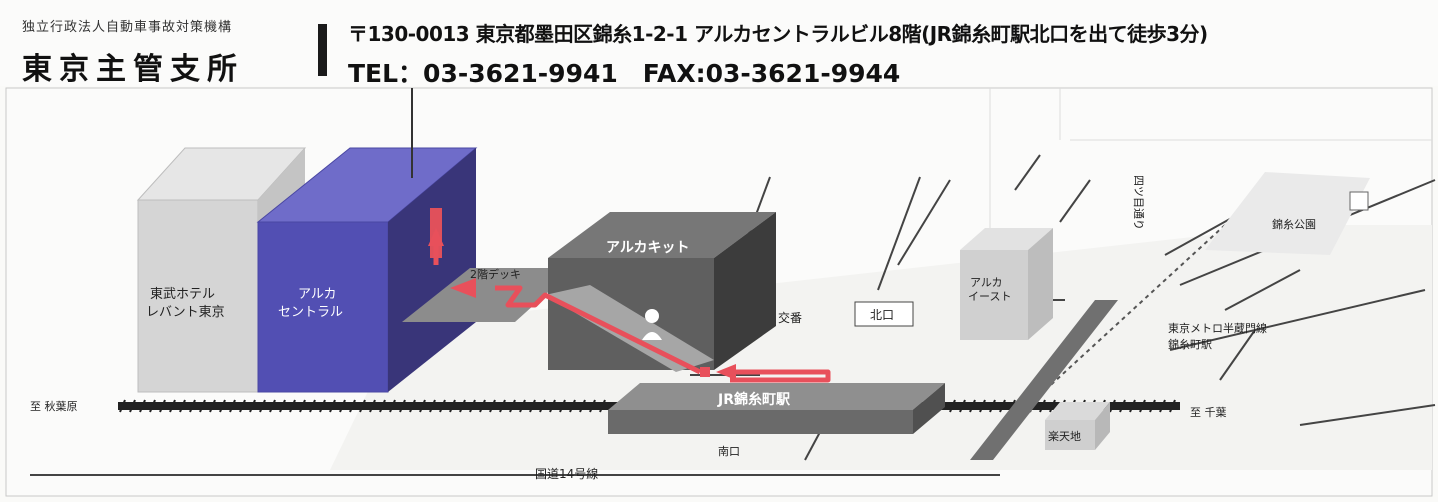  What do you see at coordinates (185, 312) in the screenshot?
I see `tobu-hotel-label-2: レバント東京` at bounding box center [185, 312].